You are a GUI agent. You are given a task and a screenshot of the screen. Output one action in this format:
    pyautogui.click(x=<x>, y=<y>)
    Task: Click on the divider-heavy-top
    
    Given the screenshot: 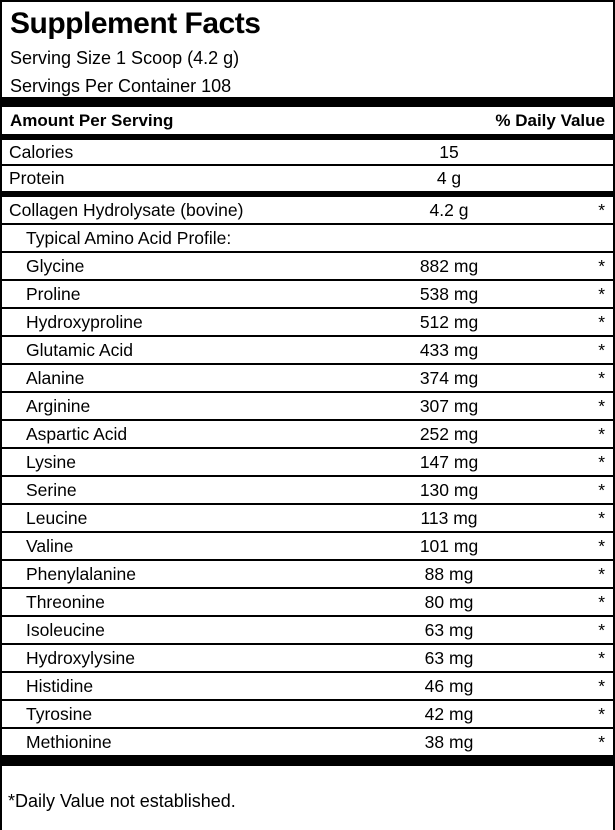 What is the action you would take?
    pyautogui.click(x=307, y=102)
    